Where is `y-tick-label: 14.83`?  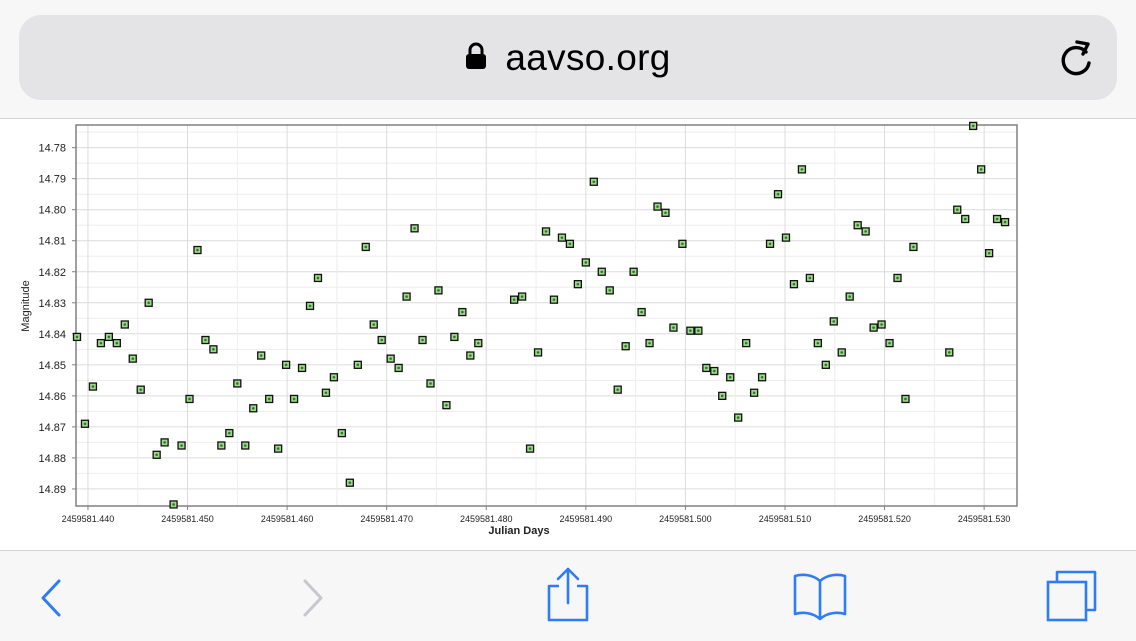
y-tick-label: 14.83 is located at coordinates (52, 304).